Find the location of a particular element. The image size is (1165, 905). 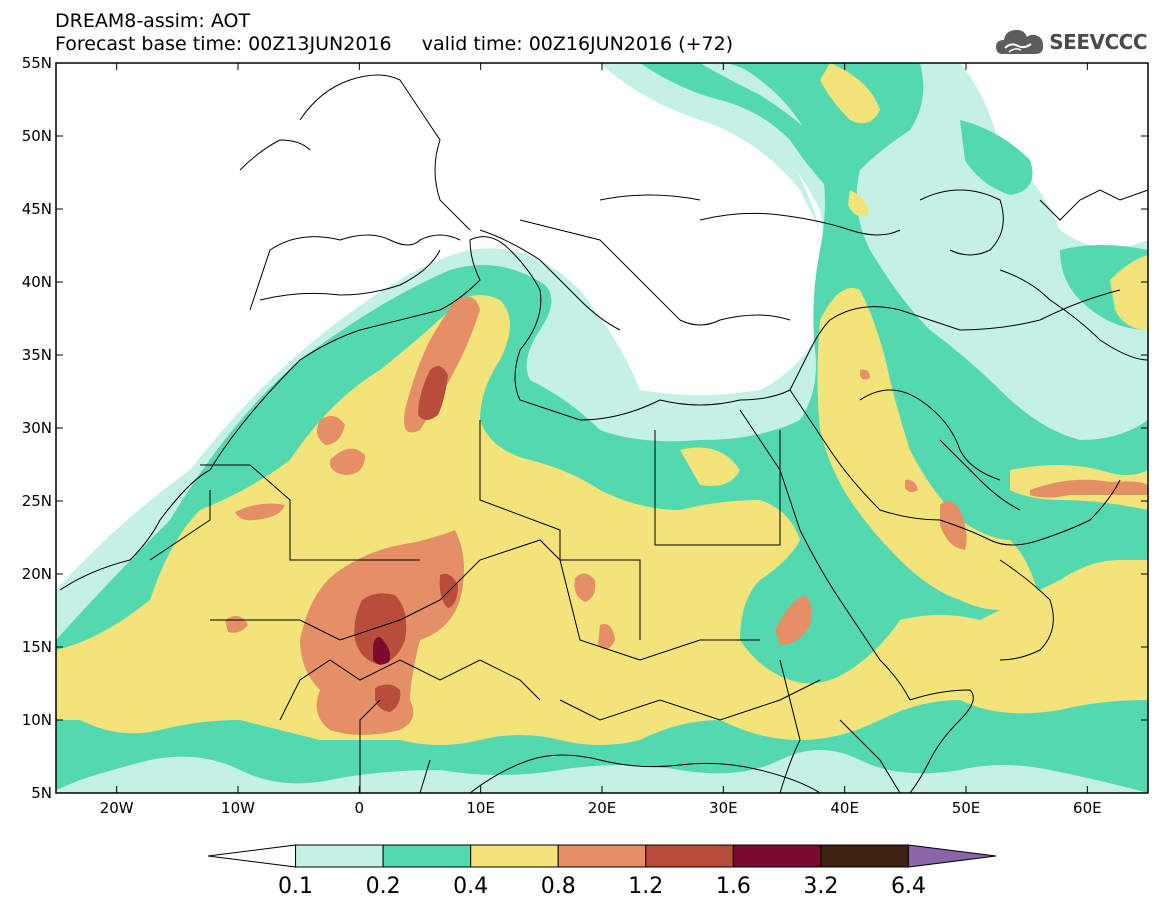

lon-tick-label: 30E is located at coordinates (723, 808).